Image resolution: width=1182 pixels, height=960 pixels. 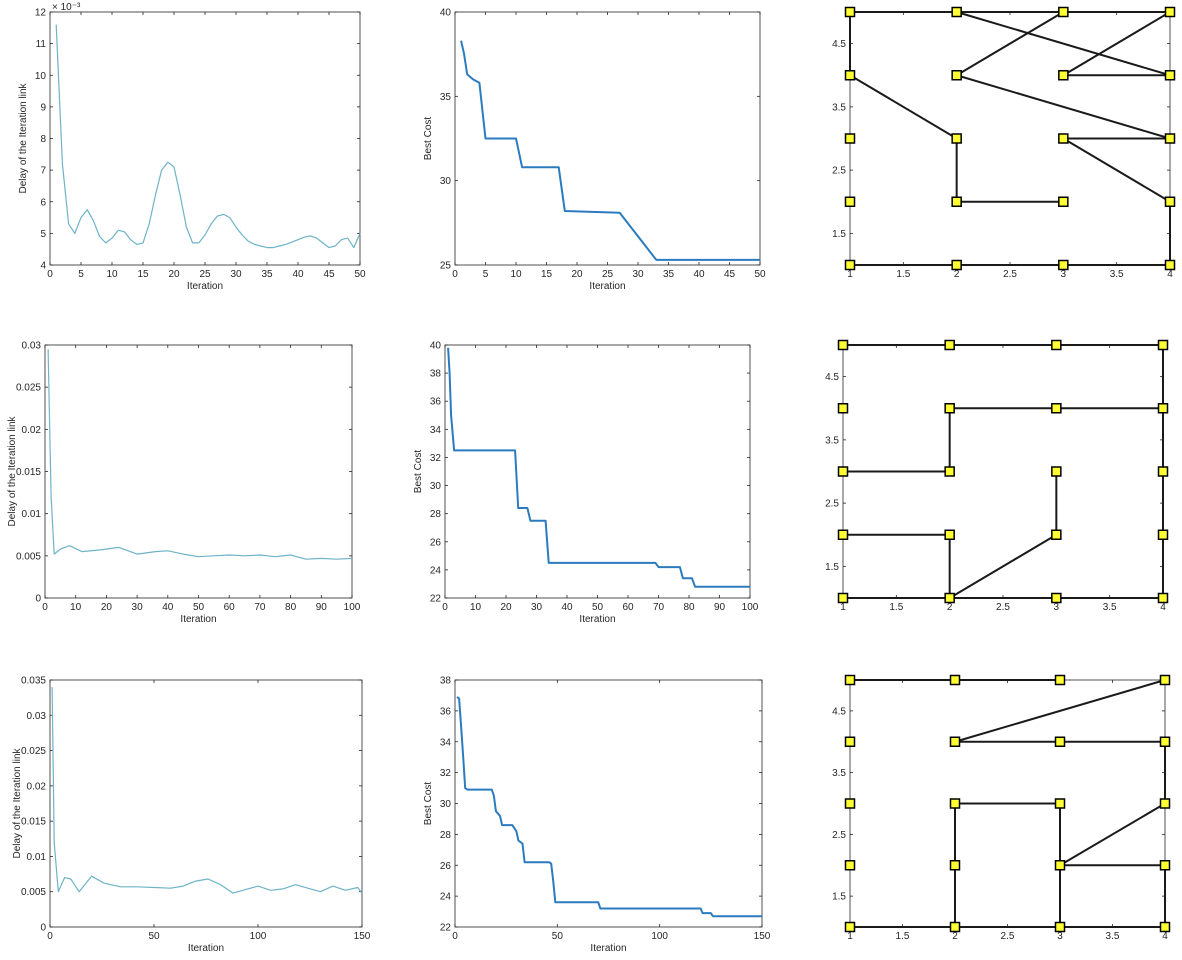 What do you see at coordinates (839, 773) in the screenshot?
I see `y-tick-label: 3.5` at bounding box center [839, 773].